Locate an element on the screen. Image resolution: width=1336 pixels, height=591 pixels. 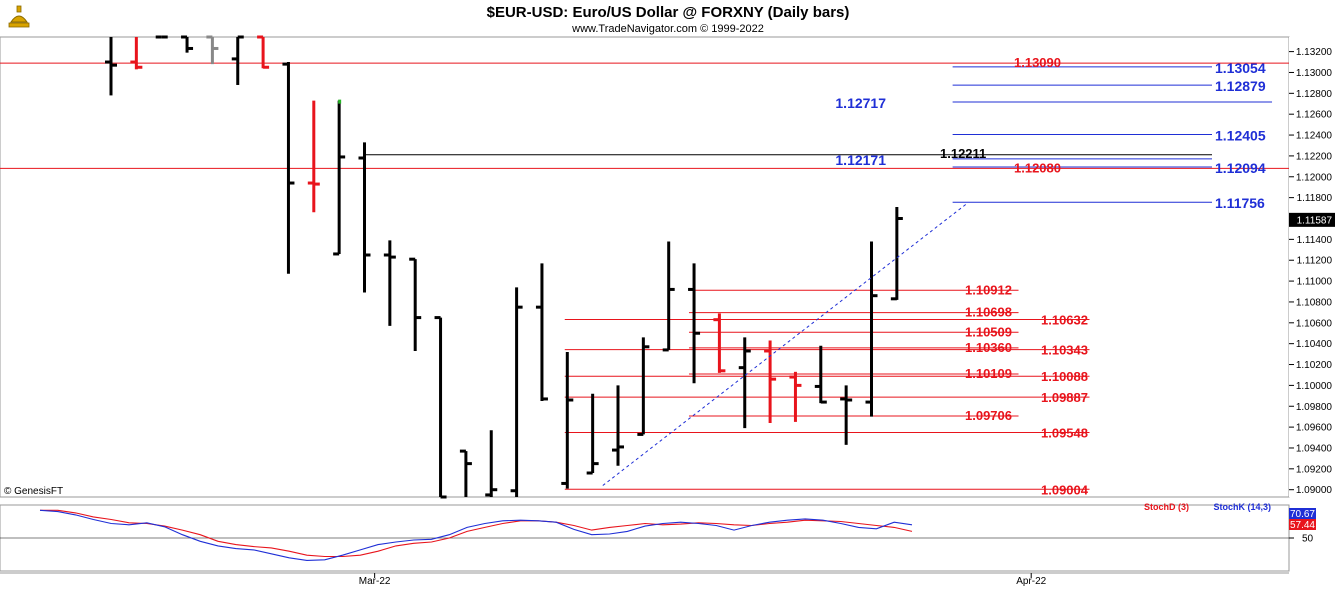
trendline is located at coordinates (785, 344).